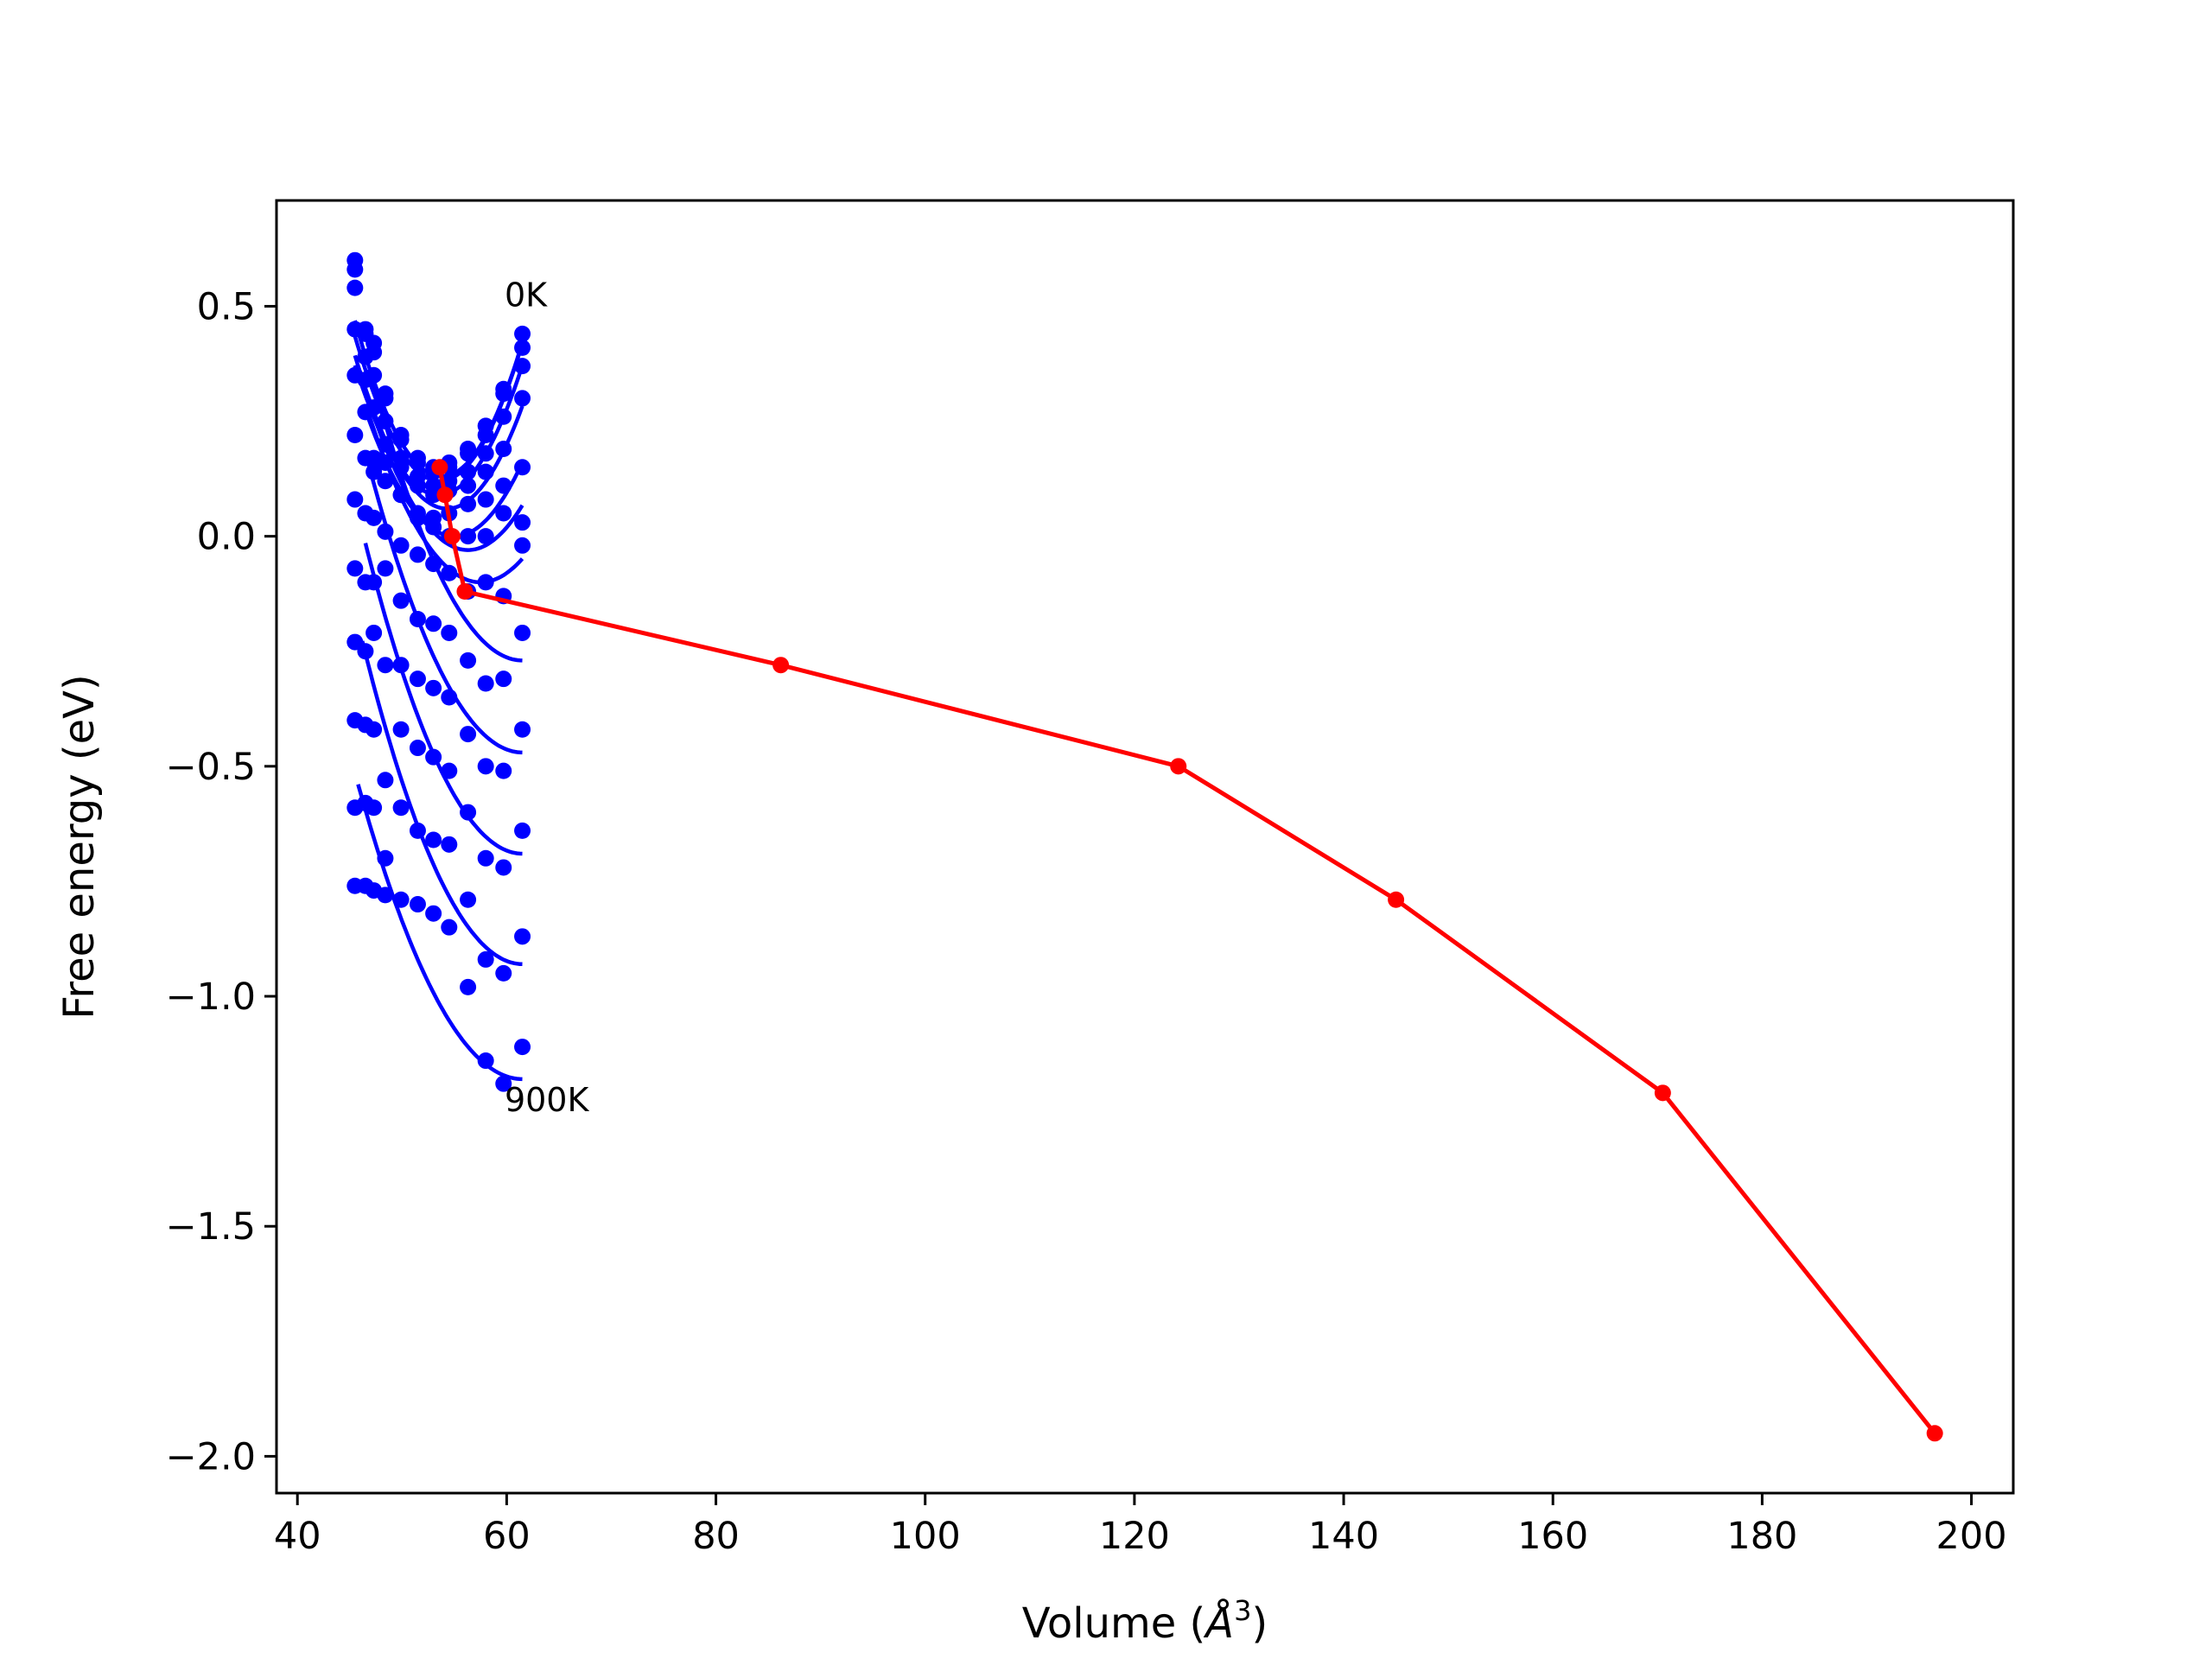 The width and height of the screenshot is (2212, 1659). I want to click on x-tick-label: 180, so click(1761, 1536).